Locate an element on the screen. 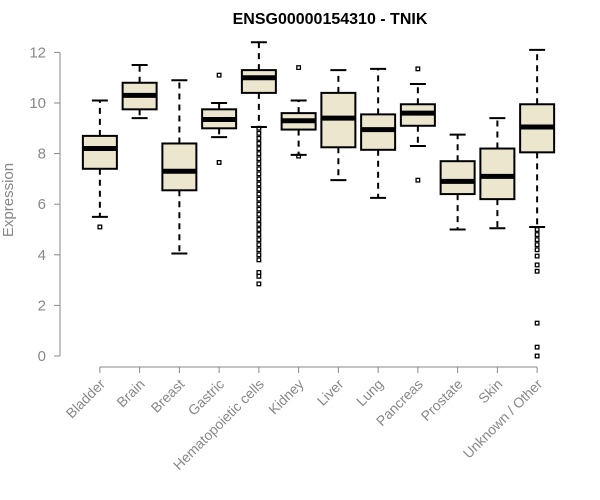  x-tick-label: Liver is located at coordinates (330, 392).